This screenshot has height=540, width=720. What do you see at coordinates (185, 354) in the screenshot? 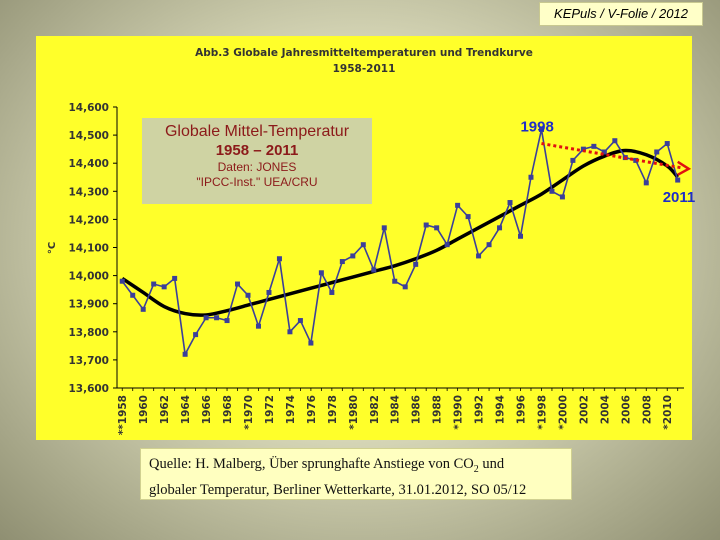
I see `data-point-1964` at bounding box center [185, 354].